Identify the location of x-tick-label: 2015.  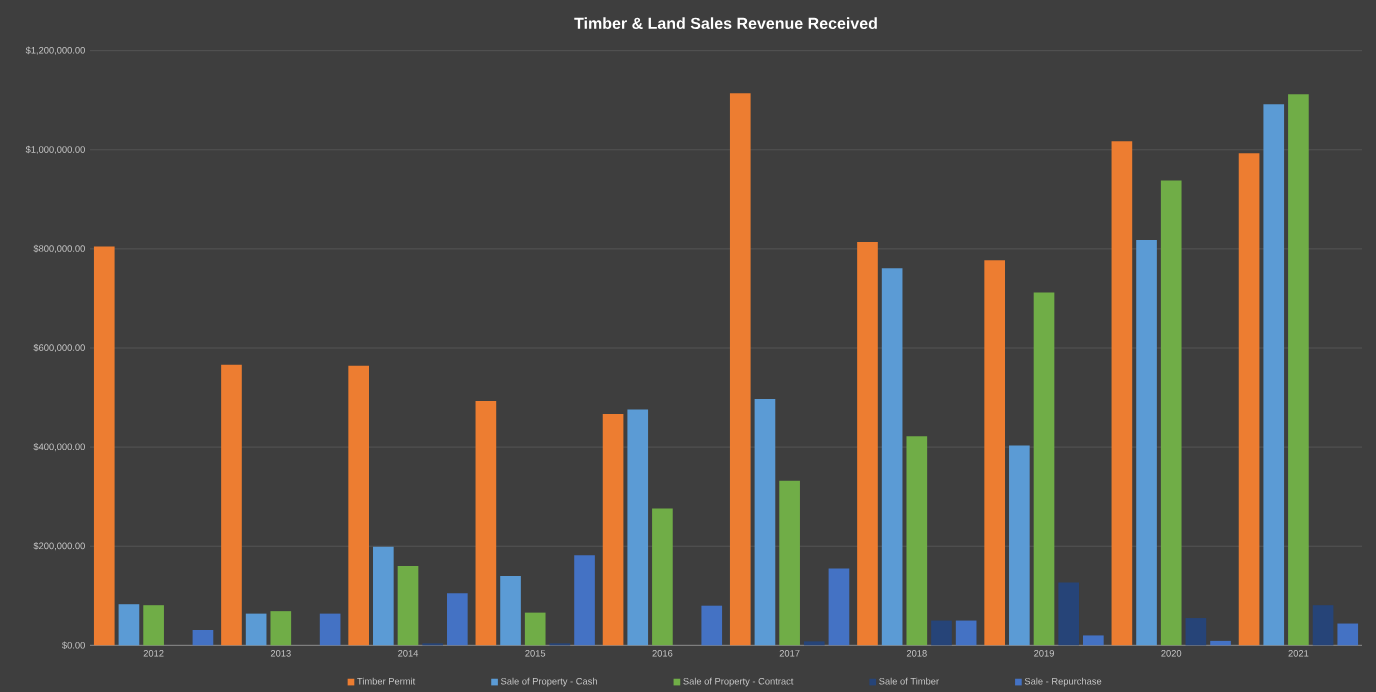
(535, 653).